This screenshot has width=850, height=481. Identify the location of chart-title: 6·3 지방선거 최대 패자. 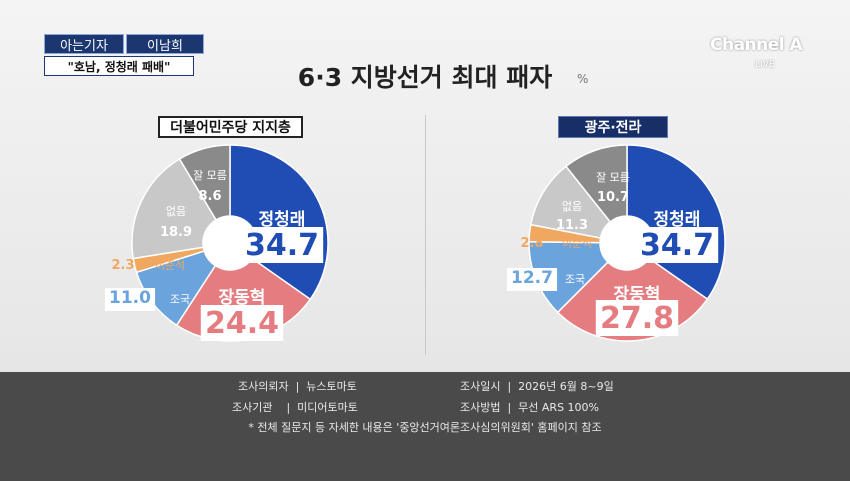
(425, 77).